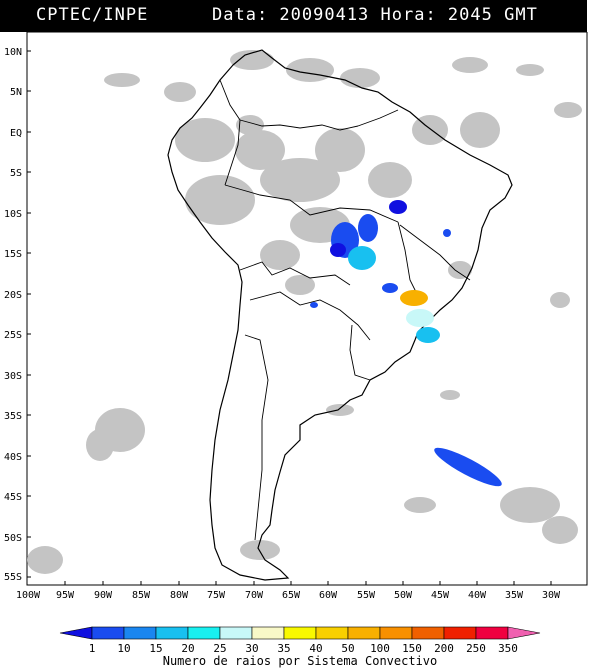 The image size is (600, 670). I want to click on lat-label: 5N, so click(16, 92).